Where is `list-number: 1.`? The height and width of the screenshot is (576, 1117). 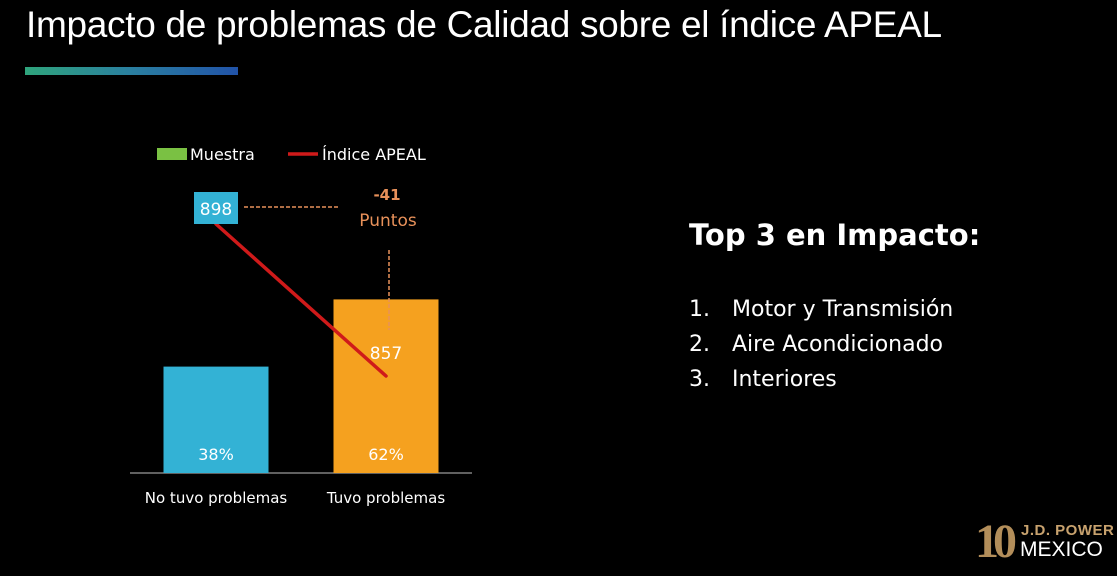
list-number: 1. is located at coordinates (699, 309).